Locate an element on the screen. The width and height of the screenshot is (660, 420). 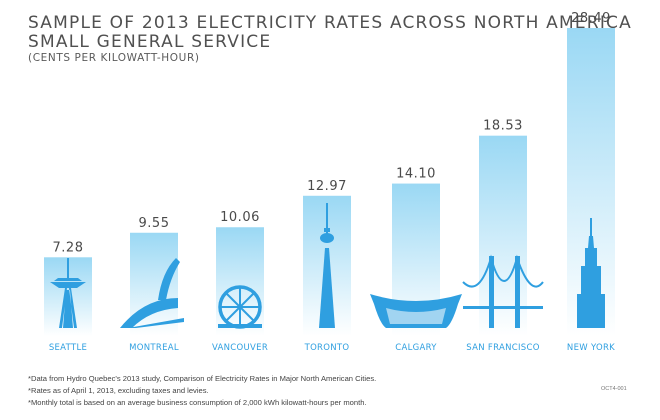
value-label: 9.55 is located at coordinates (154, 223).